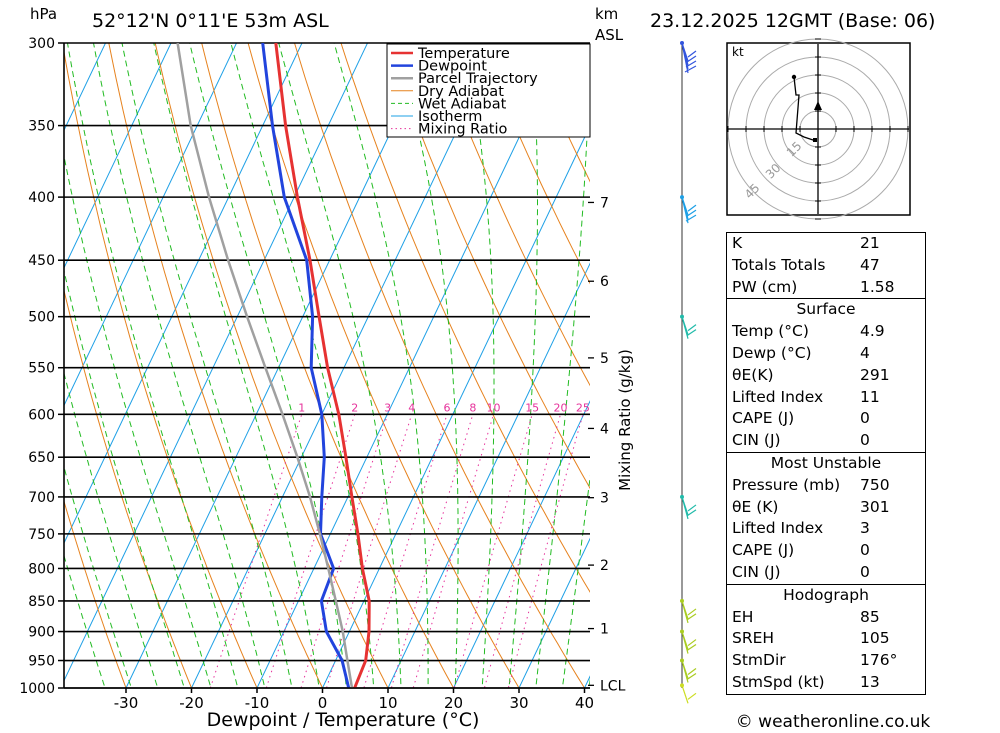 This screenshot has height=733, width=1000. I want to click on index-value: 21, so click(870, 243).